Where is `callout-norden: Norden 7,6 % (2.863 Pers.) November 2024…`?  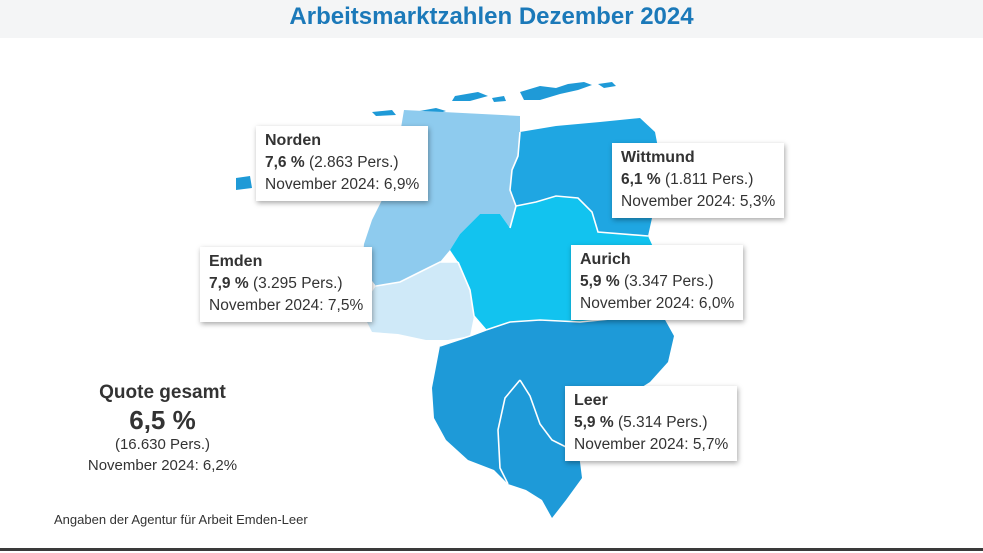
callout-norden: Norden 7,6 % (2.863 Pers.) November 2024… is located at coordinates (342, 163).